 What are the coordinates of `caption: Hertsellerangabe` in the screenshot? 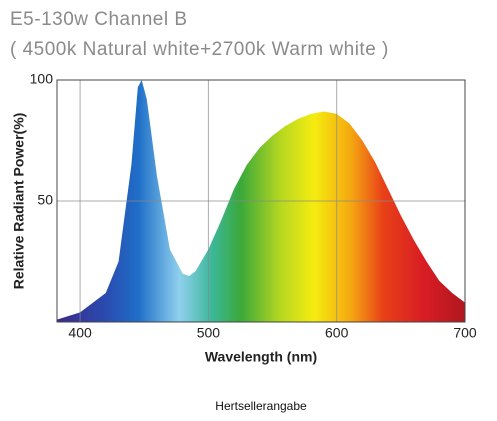 It's located at (261, 406).